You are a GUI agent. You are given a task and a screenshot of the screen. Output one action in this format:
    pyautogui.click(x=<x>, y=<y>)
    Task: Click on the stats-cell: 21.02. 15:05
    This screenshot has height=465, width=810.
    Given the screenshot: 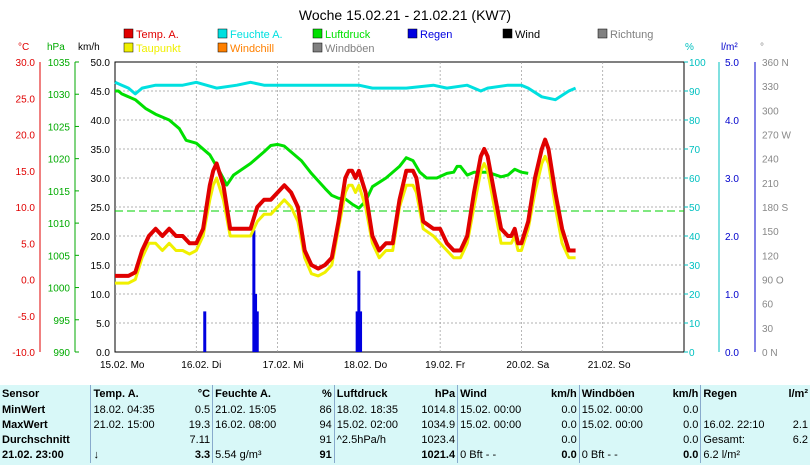 What is the action you would take?
    pyautogui.click(x=255, y=410)
    